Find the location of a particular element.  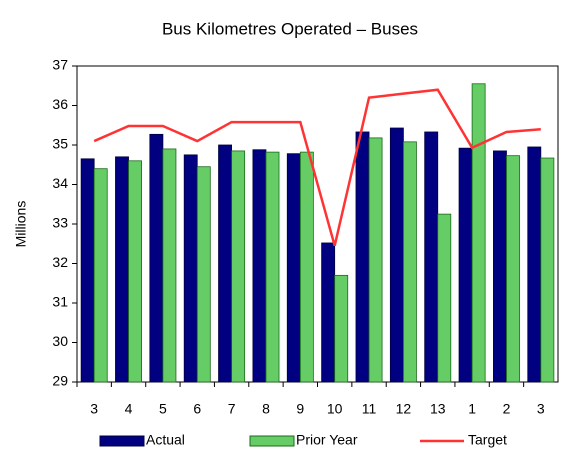

x-tick-label: 9 is located at coordinates (300, 409).